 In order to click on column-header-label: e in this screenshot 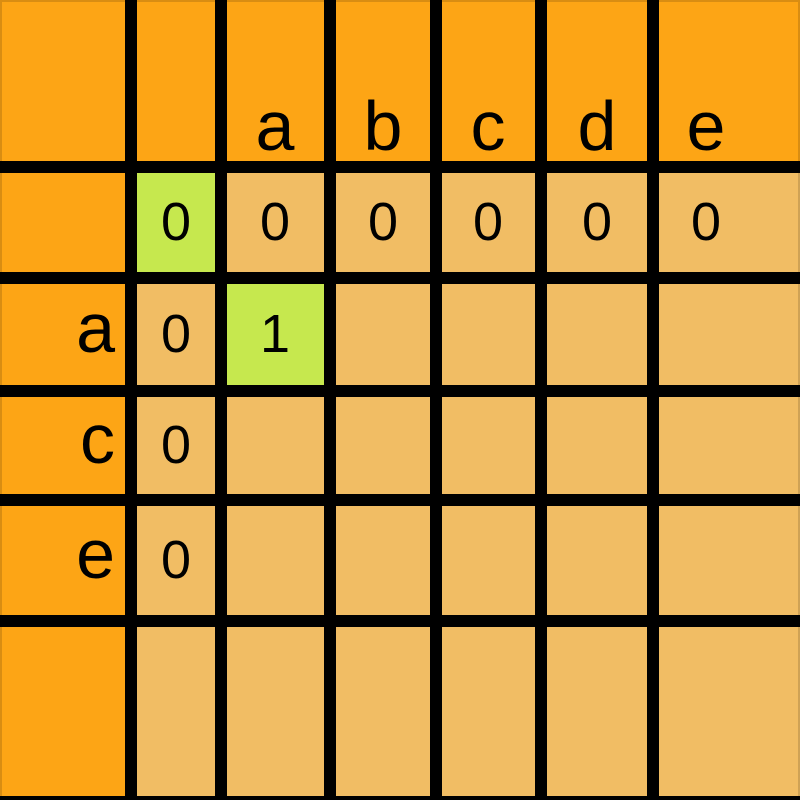, I will do `click(706, 126)`.